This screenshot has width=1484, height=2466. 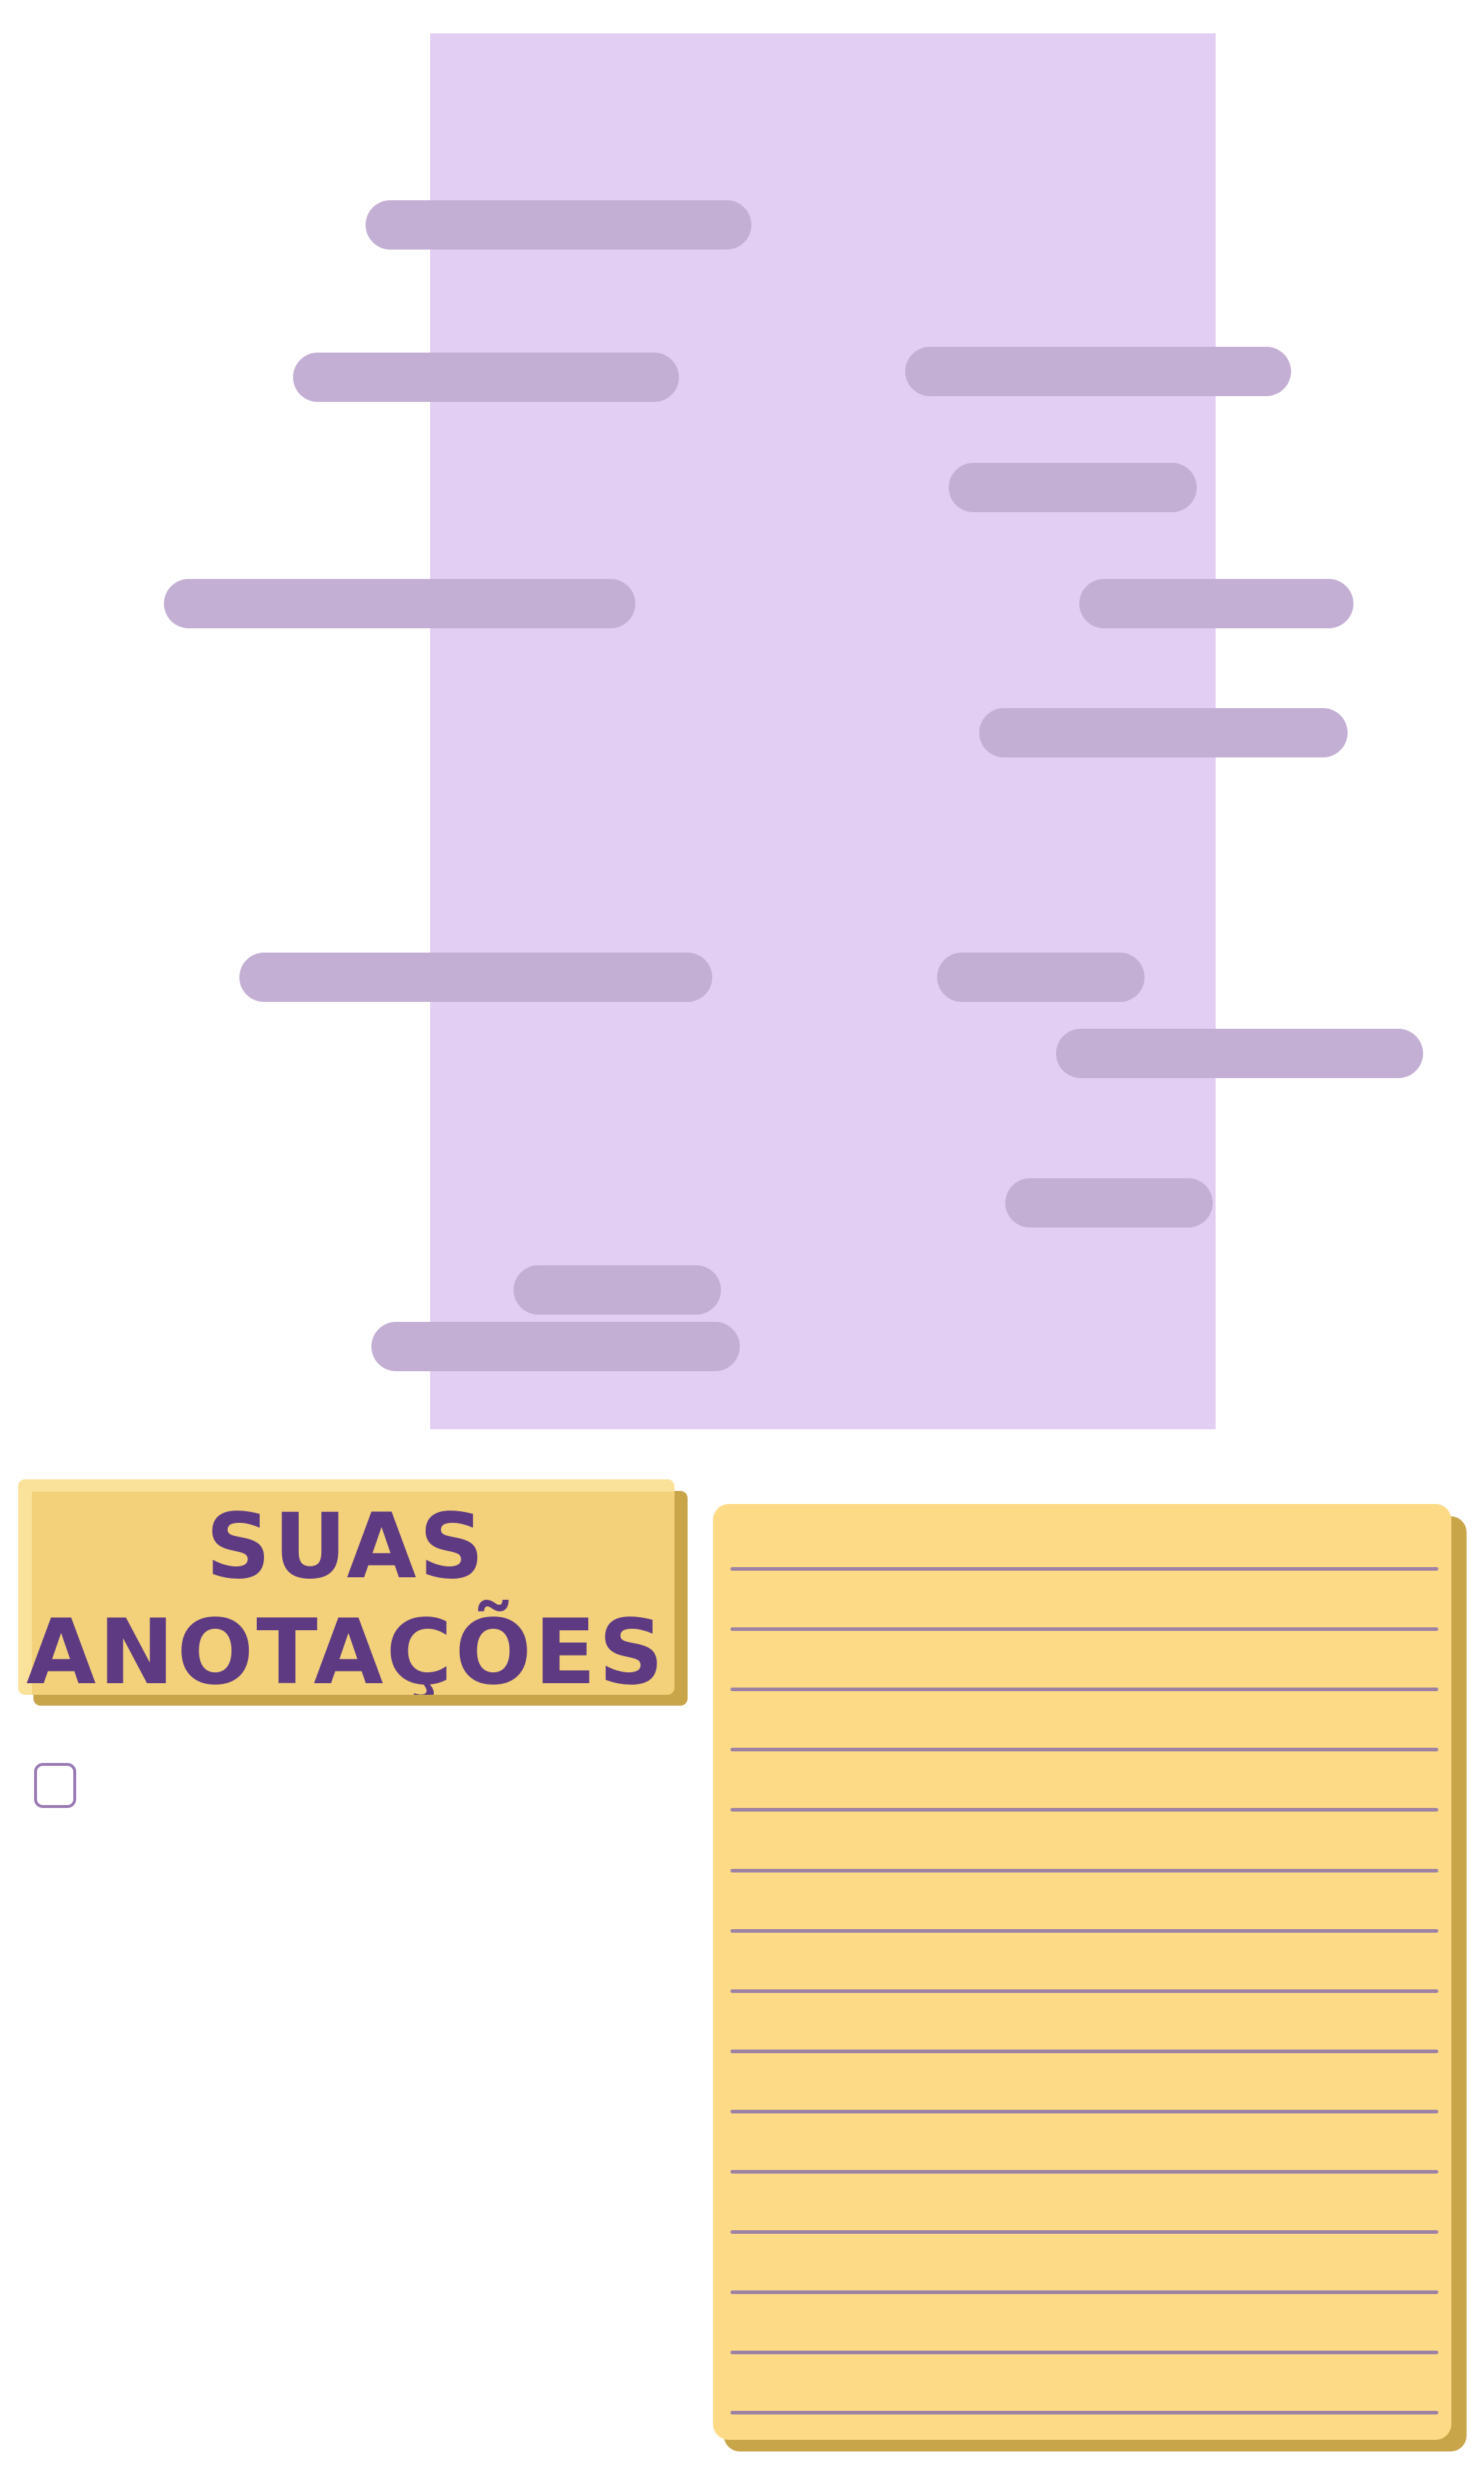 I want to click on title-card: SUAS ANOTAÇÕES, so click(x=346, y=1587).